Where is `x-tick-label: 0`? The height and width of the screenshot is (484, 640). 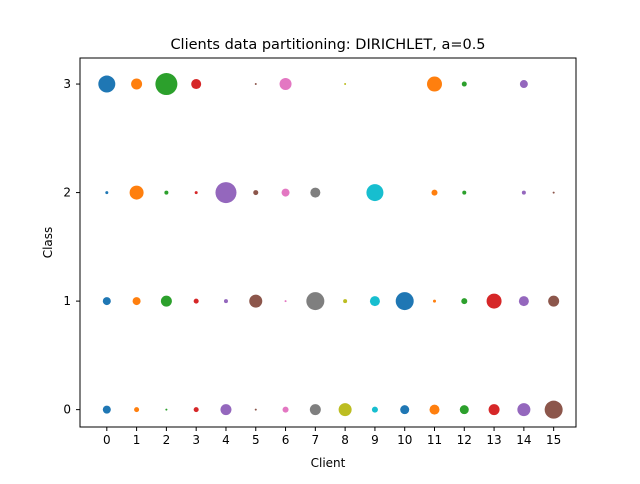 x-tick-label: 0 is located at coordinates (107, 440).